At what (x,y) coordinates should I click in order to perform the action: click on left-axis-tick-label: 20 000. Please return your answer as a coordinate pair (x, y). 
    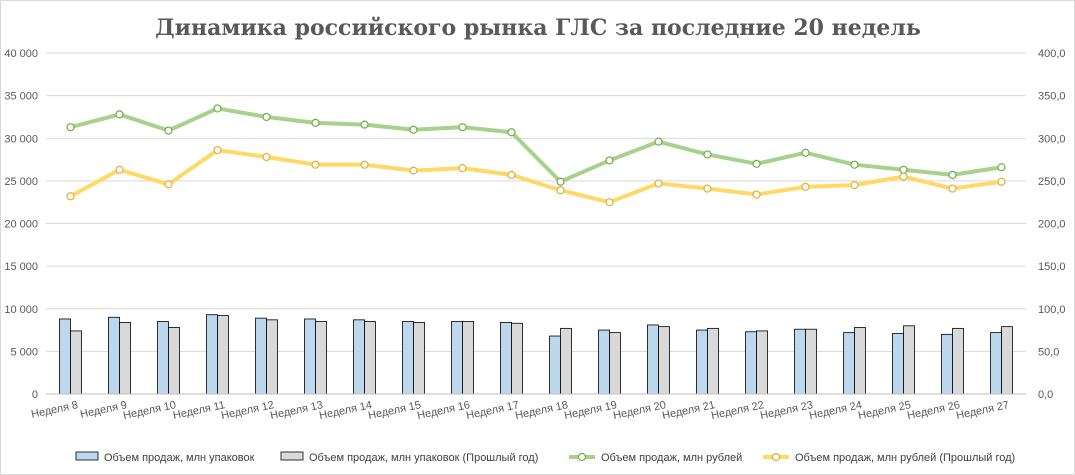
    Looking at the image, I should click on (21, 225).